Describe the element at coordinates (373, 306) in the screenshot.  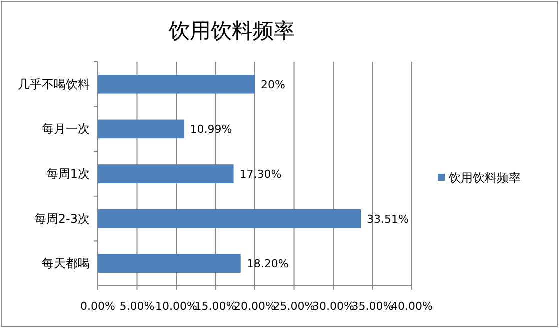
I see `x-tick-label: 35.00%` at that location.